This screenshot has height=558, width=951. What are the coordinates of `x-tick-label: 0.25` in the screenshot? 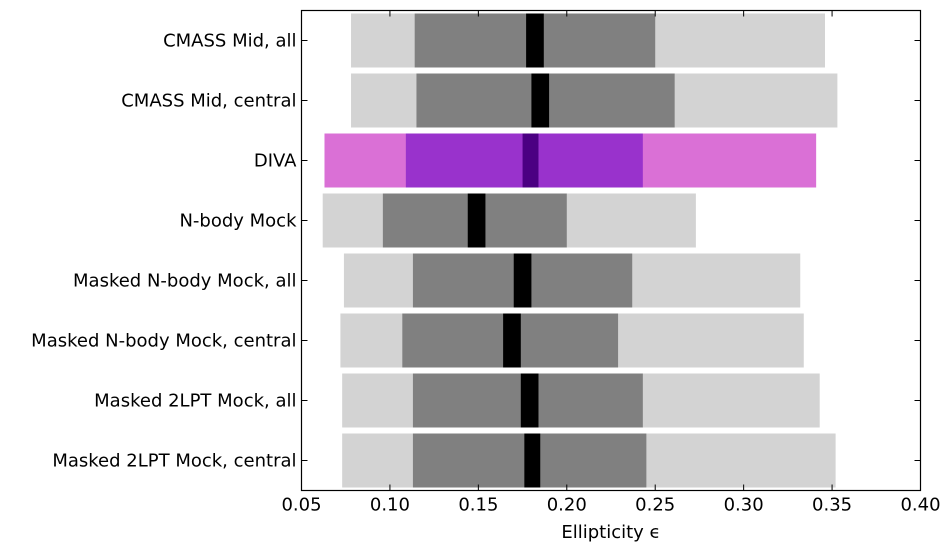 It's located at (655, 505).